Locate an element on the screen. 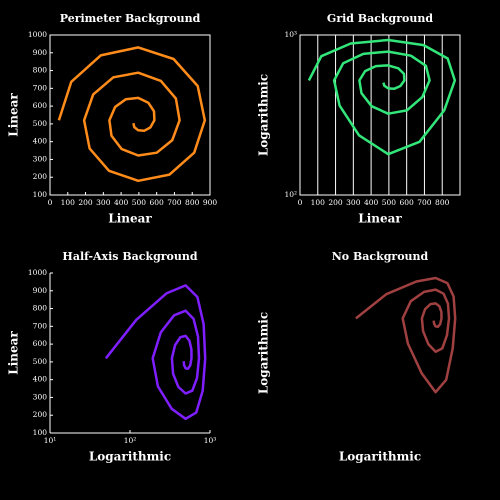 Image resolution: width=500 pixels, height=500 pixels. x-tick-label: 10² is located at coordinates (130, 440).